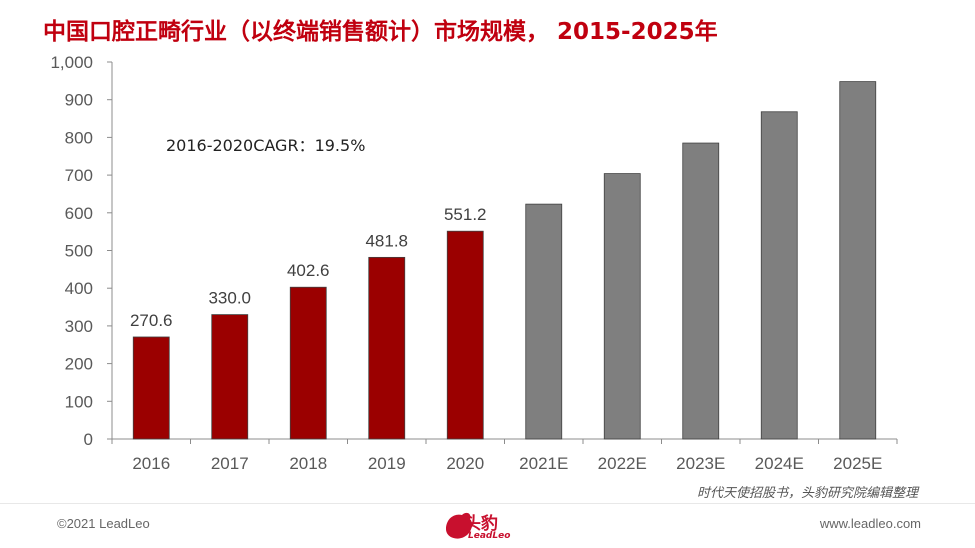  What do you see at coordinates (79, 326) in the screenshot?
I see `y-tick-label: 300` at bounding box center [79, 326].